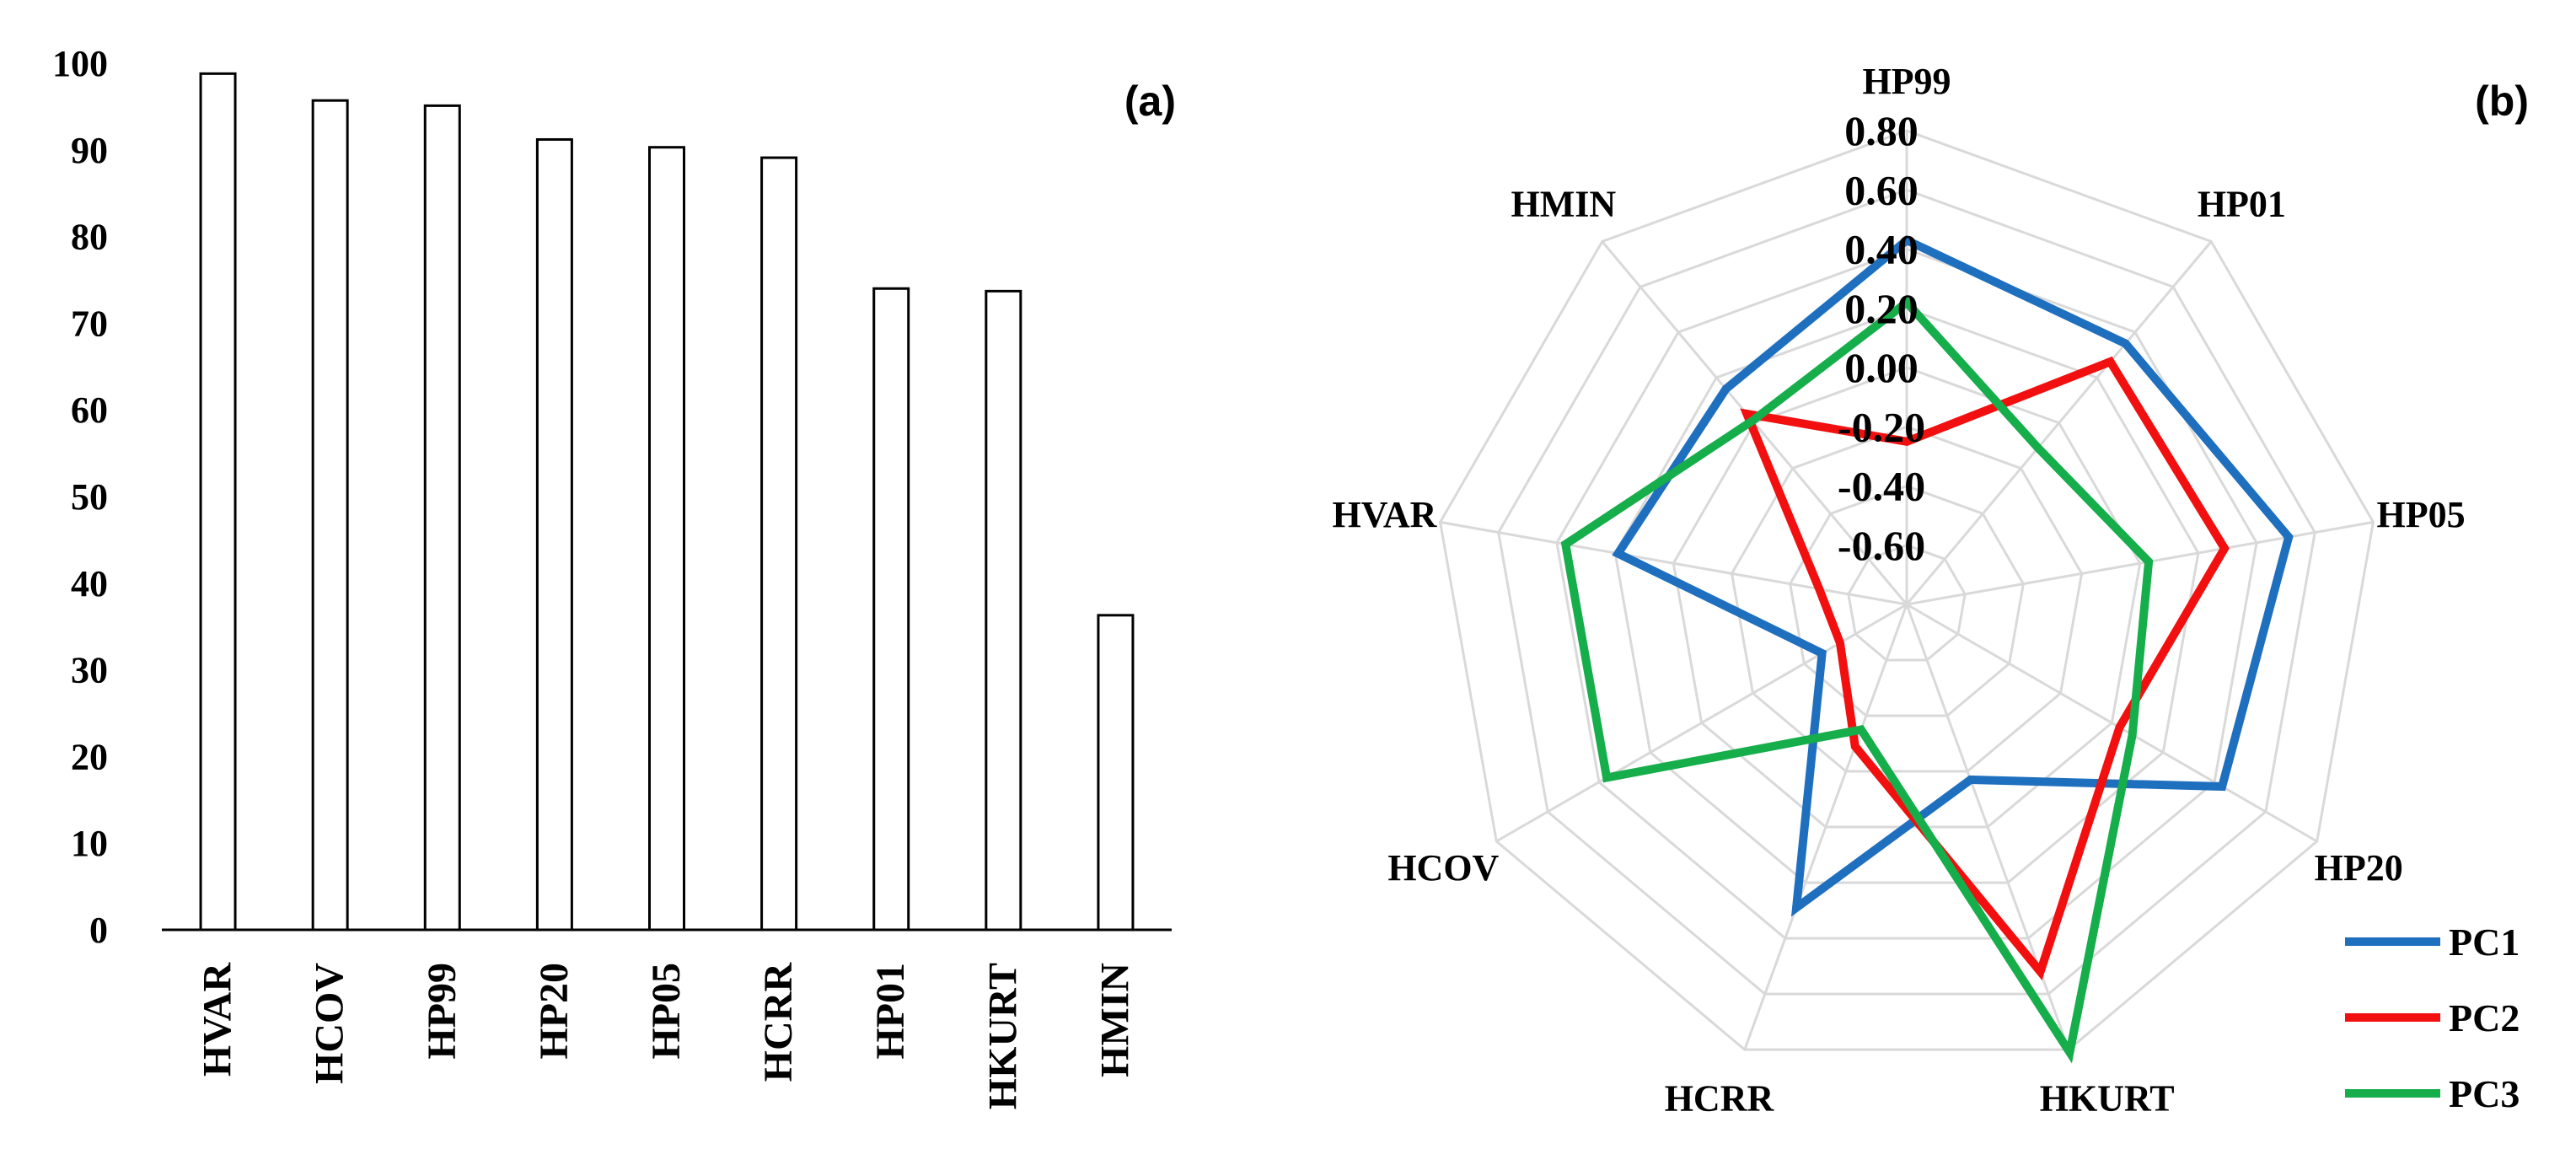 The width and height of the screenshot is (2576, 1149). Describe the element at coordinates (1881, 189) in the screenshot. I see `radial-tick-label: 0.60` at that location.